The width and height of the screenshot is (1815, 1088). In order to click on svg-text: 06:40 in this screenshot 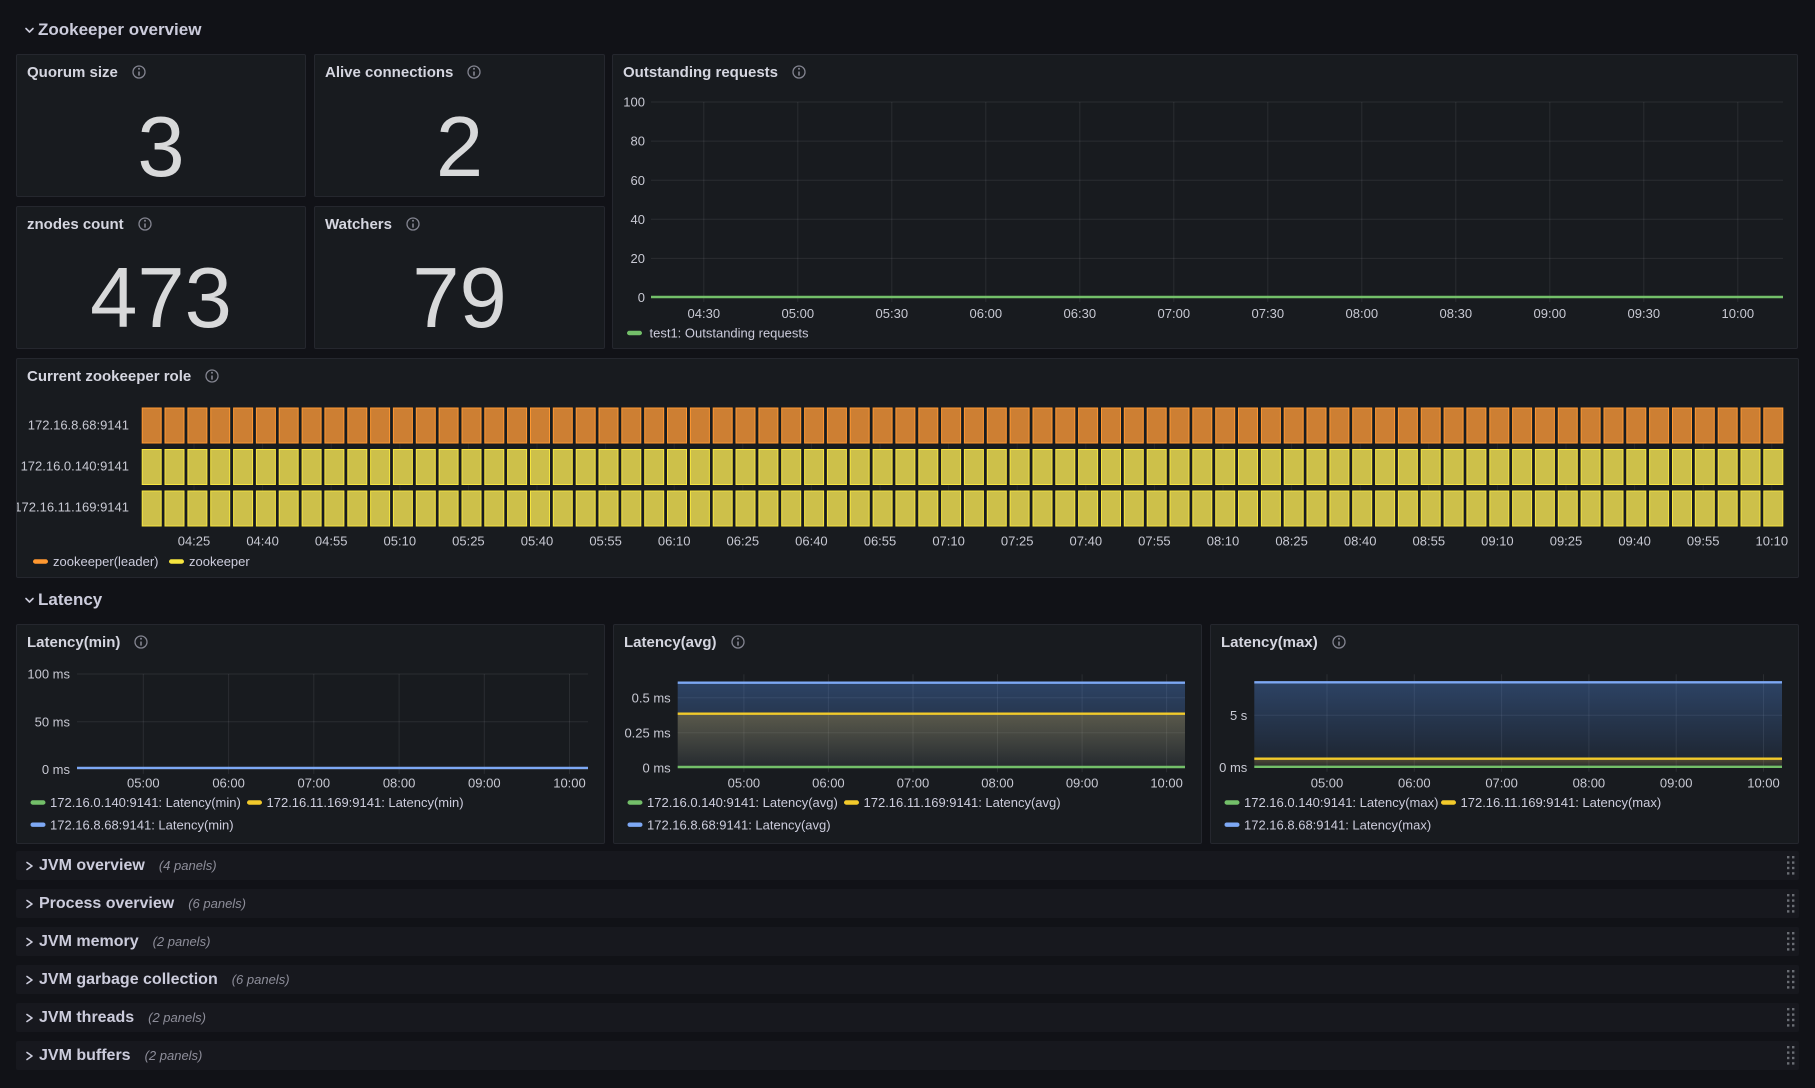, I will do `click(811, 541)`.